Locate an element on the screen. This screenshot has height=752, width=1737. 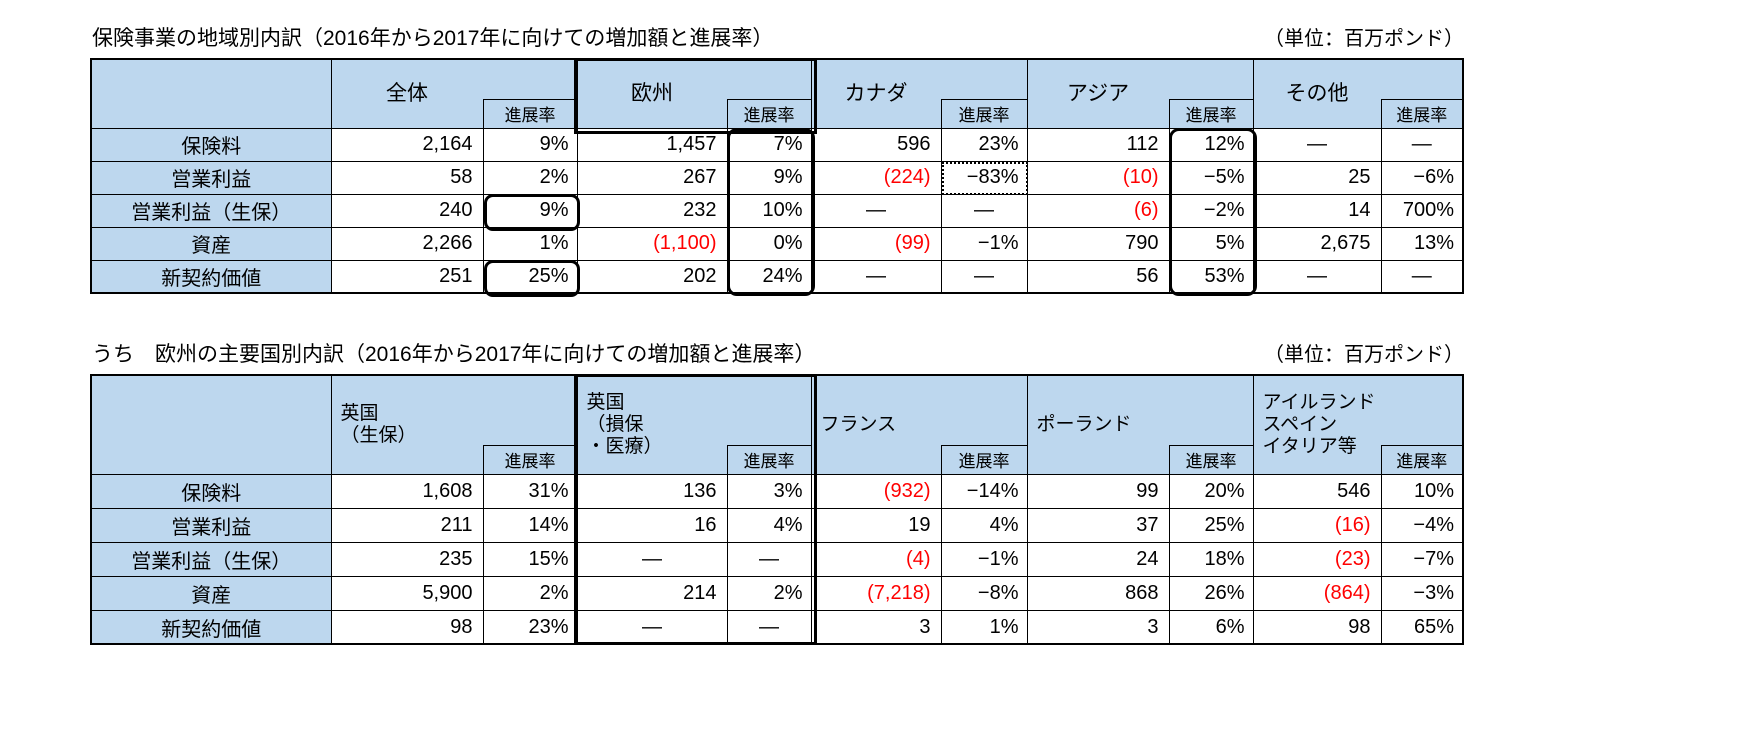
value-cell: 596 is located at coordinates (876, 144).